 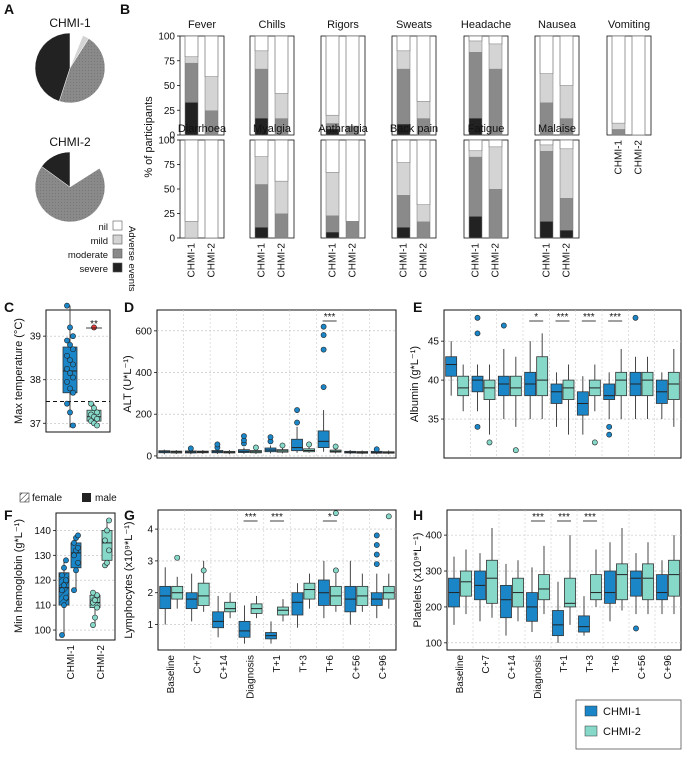 What do you see at coordinates (166, 37) in the screenshot?
I see `y-tick-label: 100` at bounding box center [166, 37].